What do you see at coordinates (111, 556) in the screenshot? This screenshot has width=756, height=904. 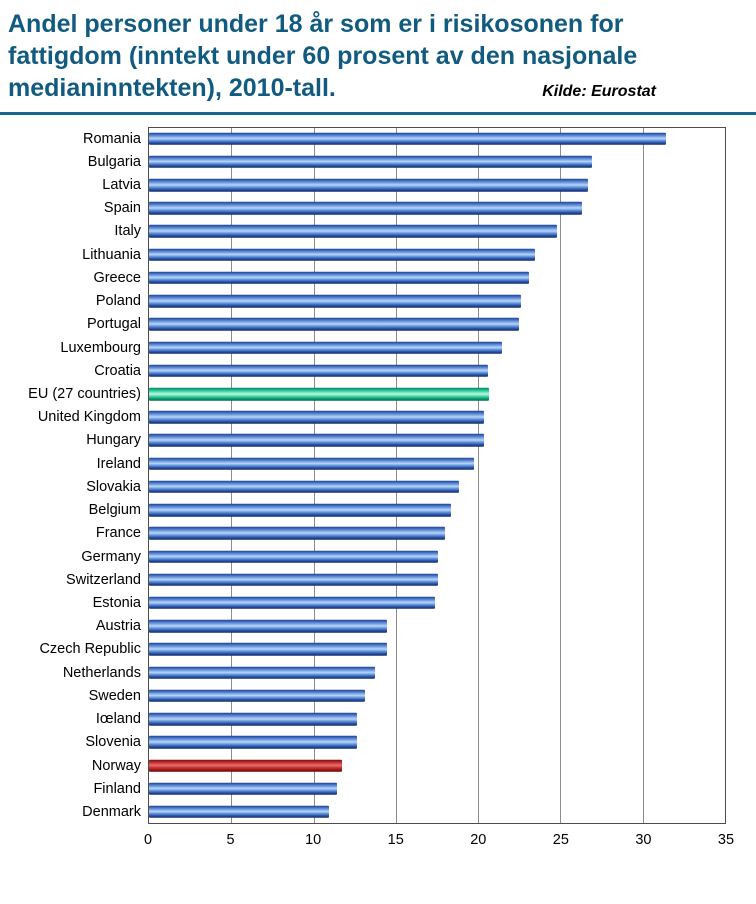 I see `category-label: Germany` at bounding box center [111, 556].